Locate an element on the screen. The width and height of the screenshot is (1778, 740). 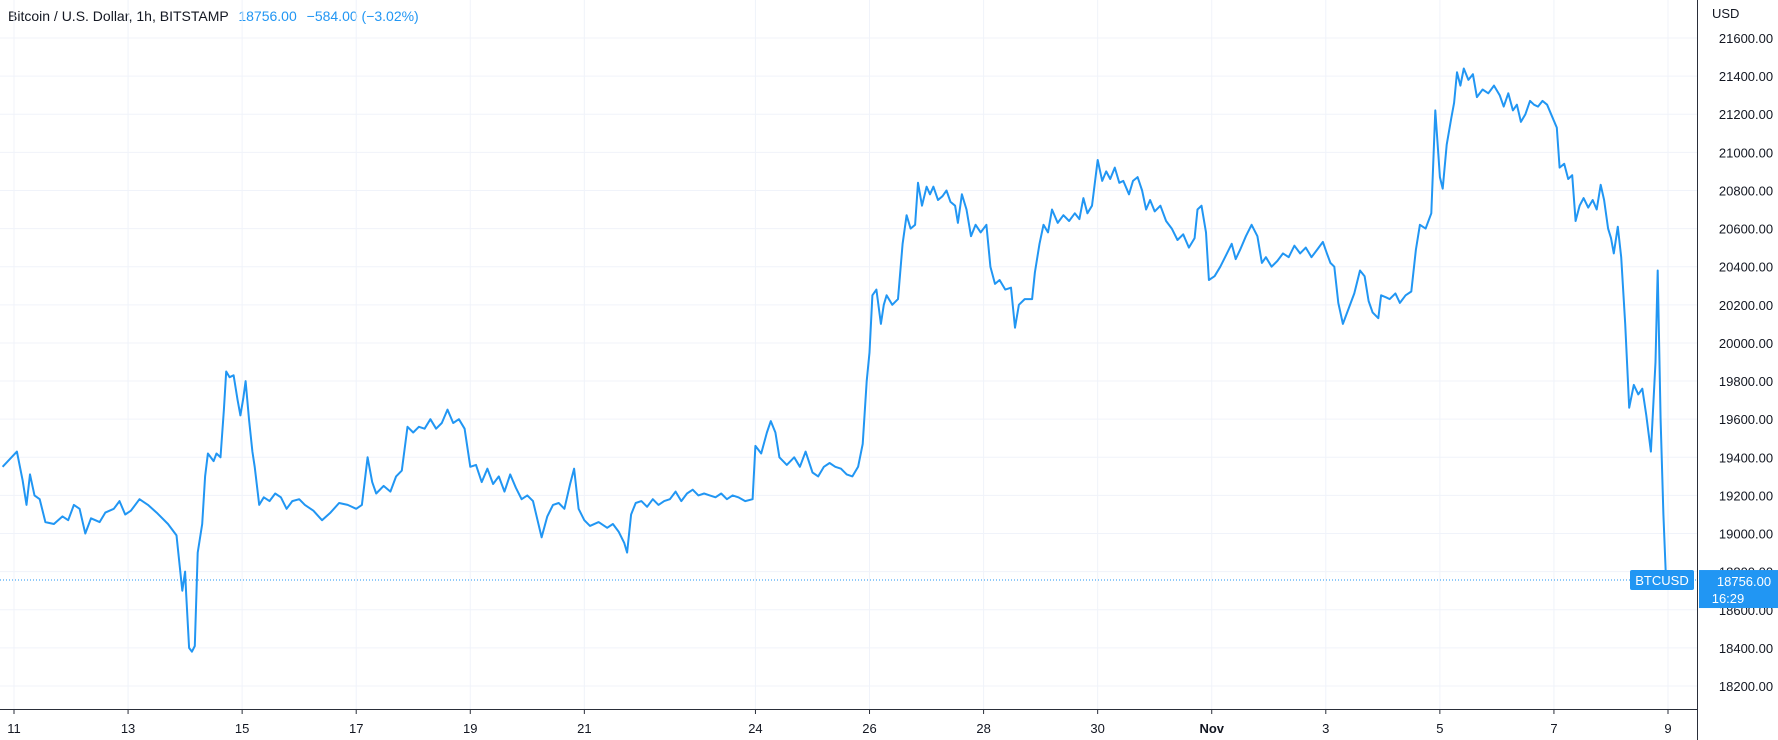
time-axis: 11 13 15 17 19 21 24 26 28 30 Nov 3 5 7 9 is located at coordinates (848, 722).